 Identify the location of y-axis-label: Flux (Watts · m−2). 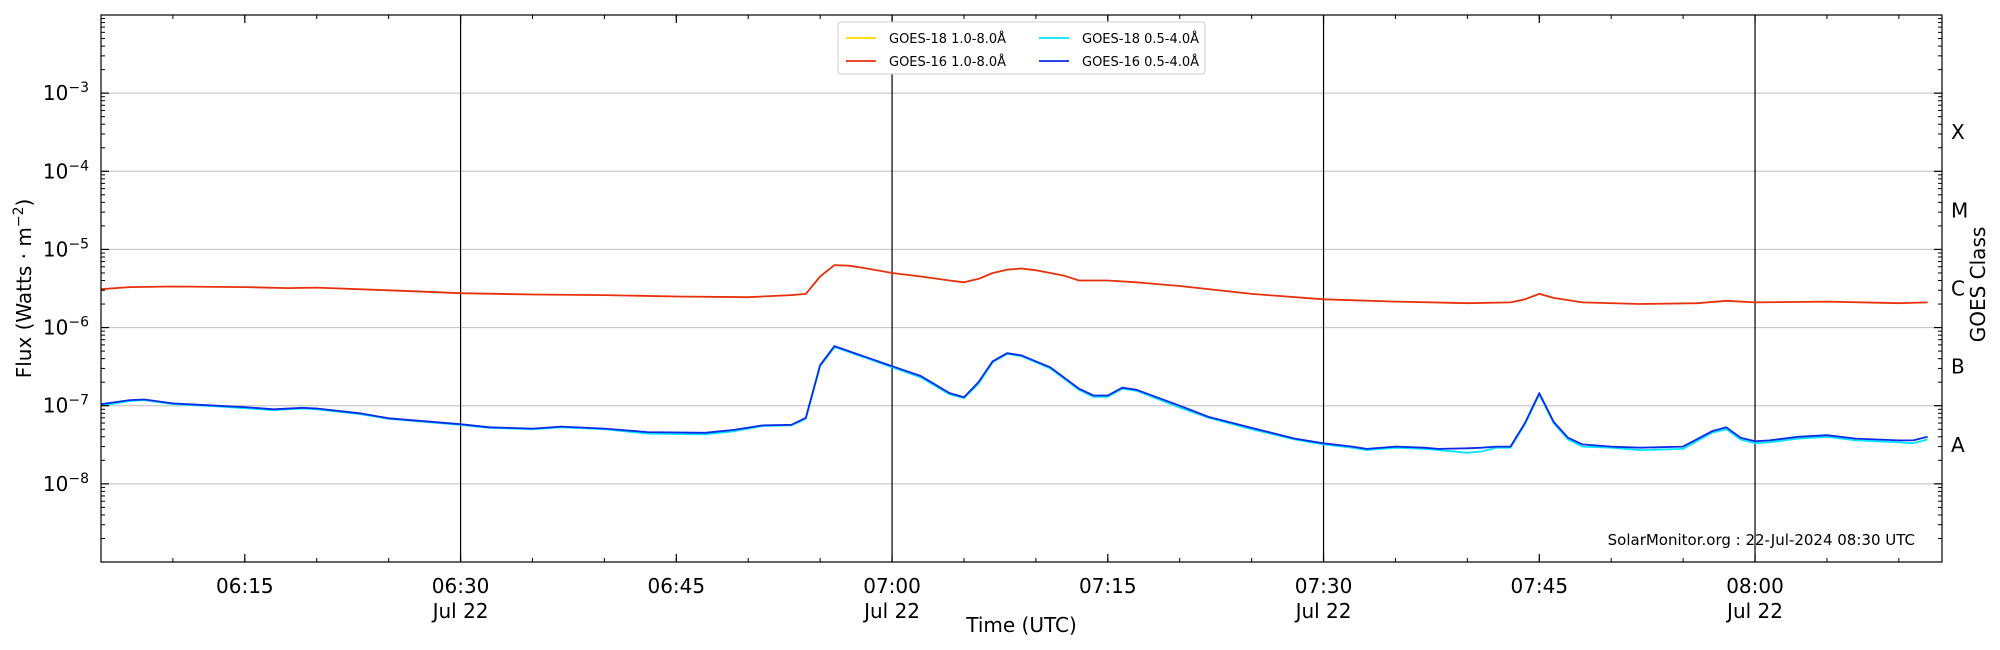
(23, 289).